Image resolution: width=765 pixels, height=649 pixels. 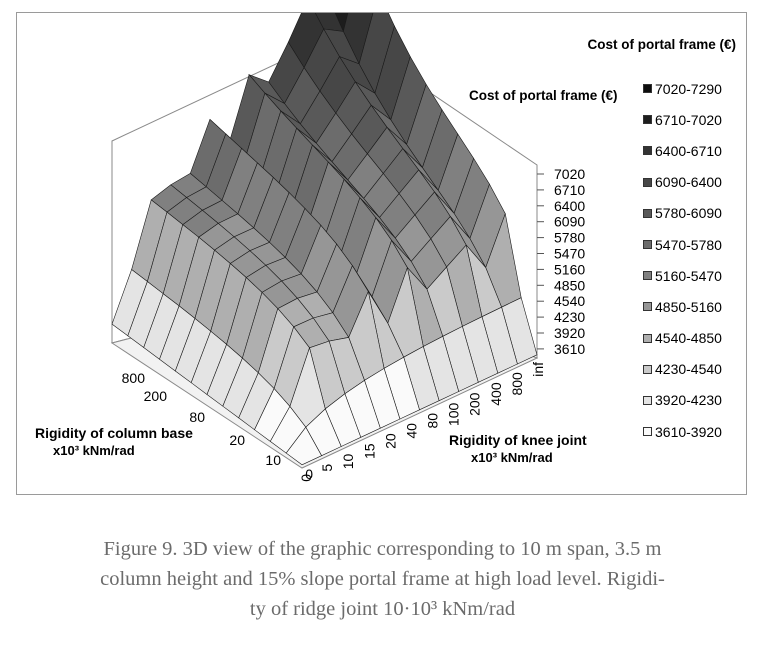 What do you see at coordinates (688, 182) in the screenshot?
I see `legend-label: 6090-6400` at bounding box center [688, 182].